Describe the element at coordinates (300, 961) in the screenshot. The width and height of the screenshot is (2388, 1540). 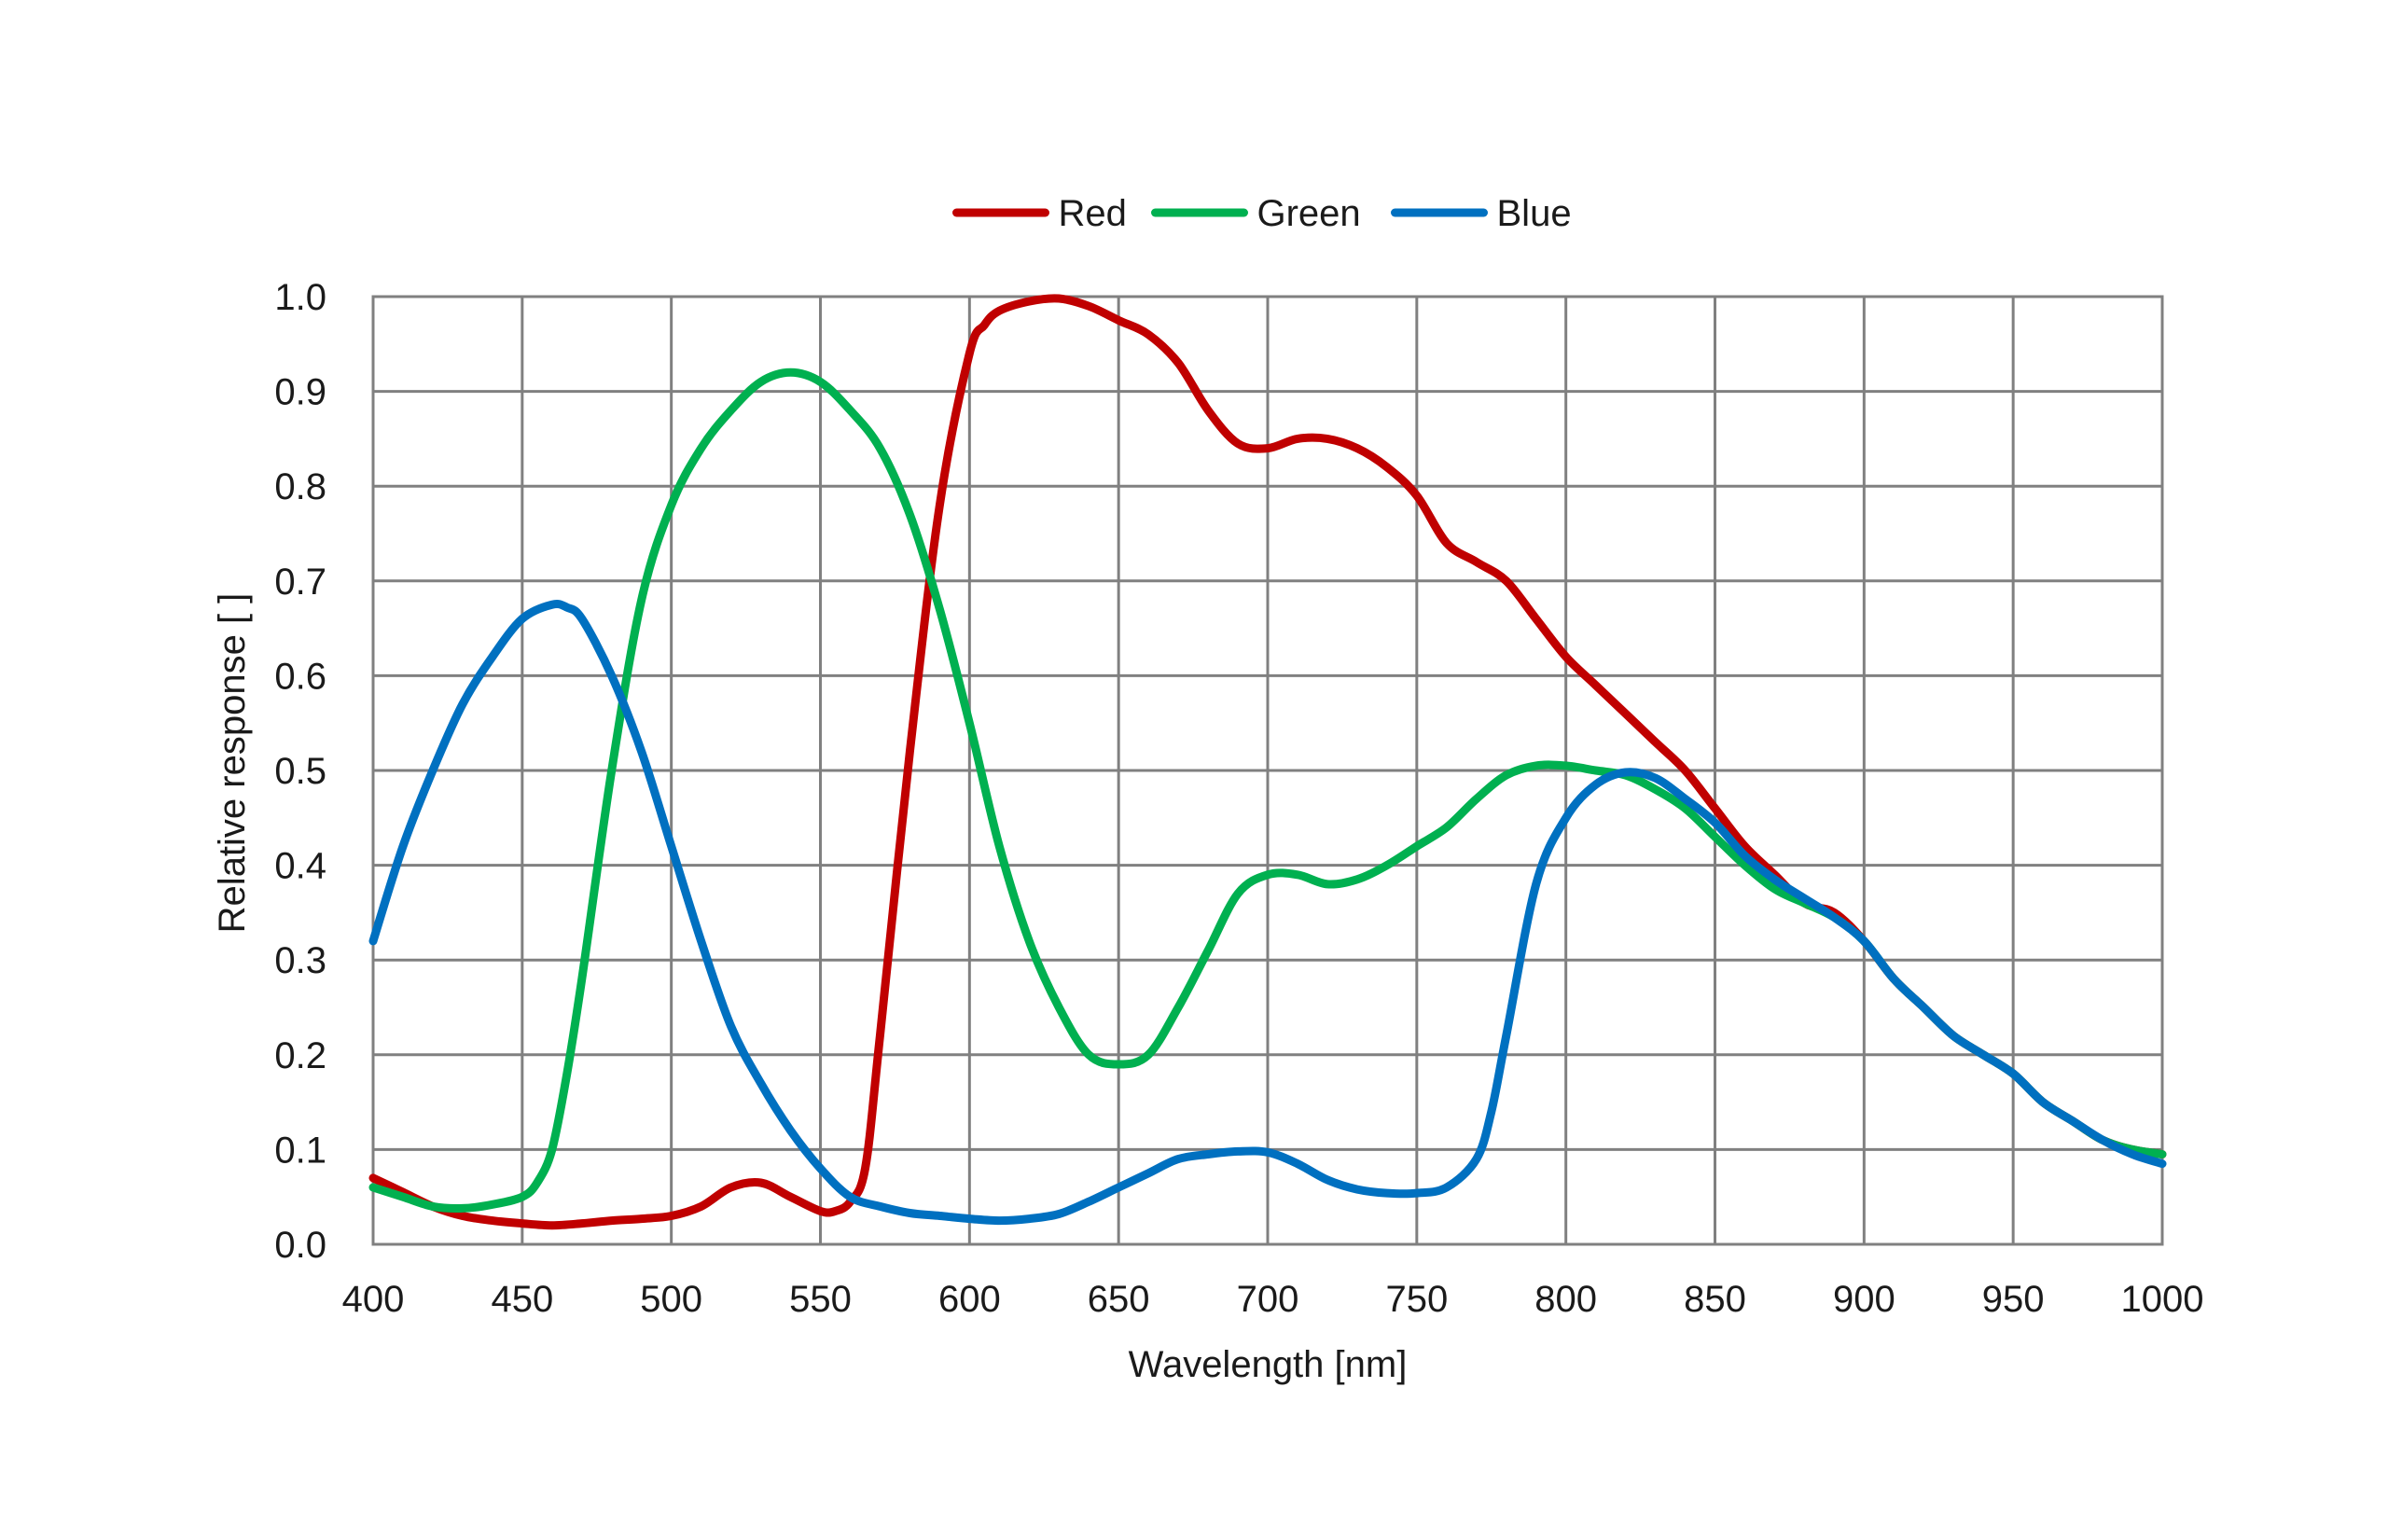
I see `y-tick-label: 0.3` at that location.